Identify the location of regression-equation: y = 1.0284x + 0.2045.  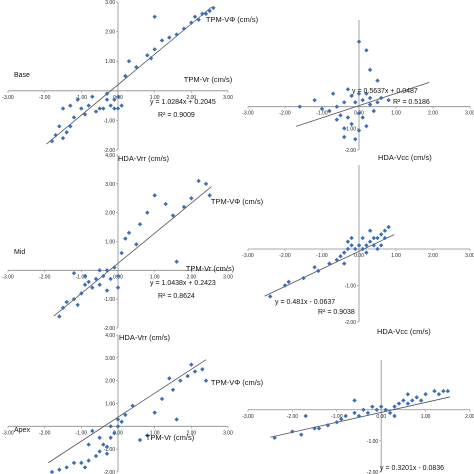
(183, 102).